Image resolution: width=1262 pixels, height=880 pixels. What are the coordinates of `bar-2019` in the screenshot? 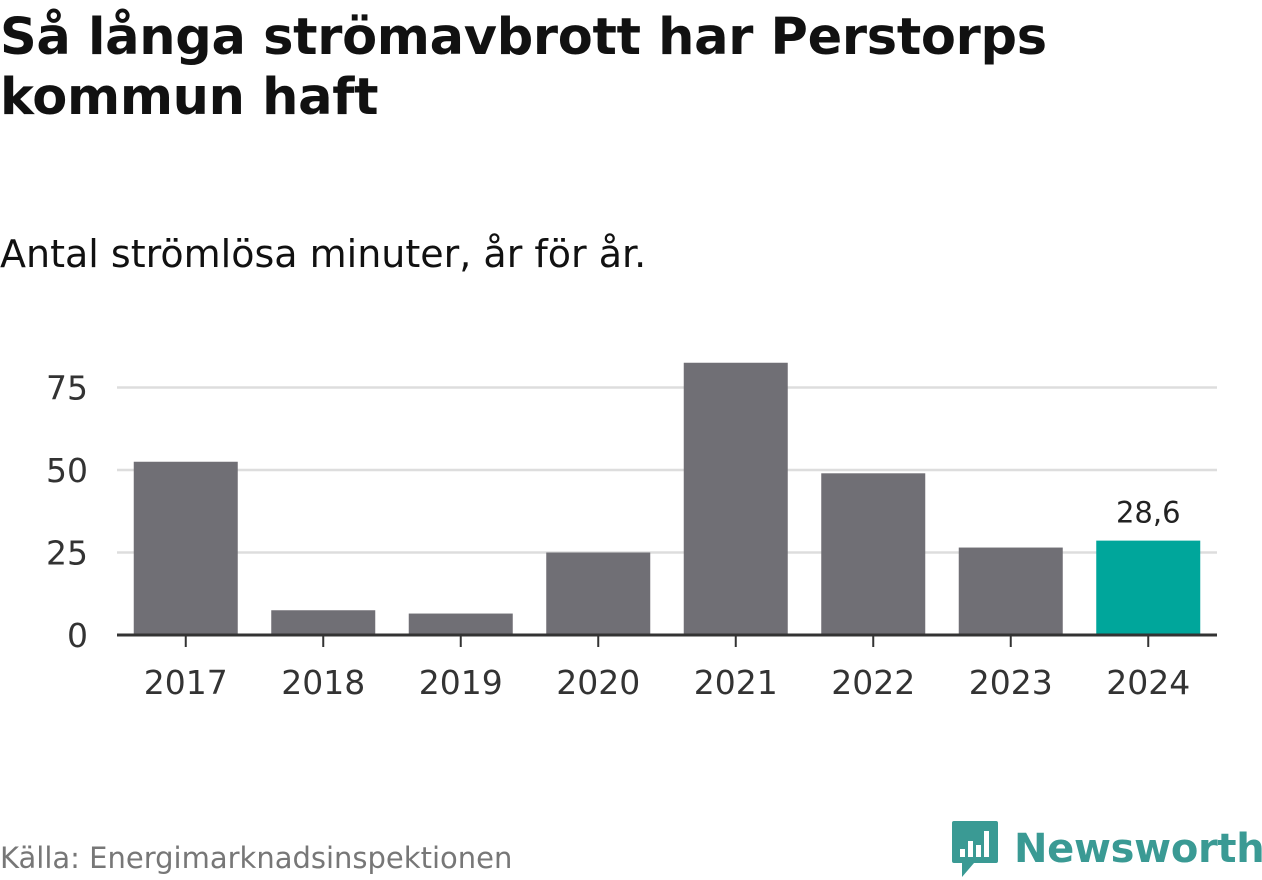 It's located at (460, 624).